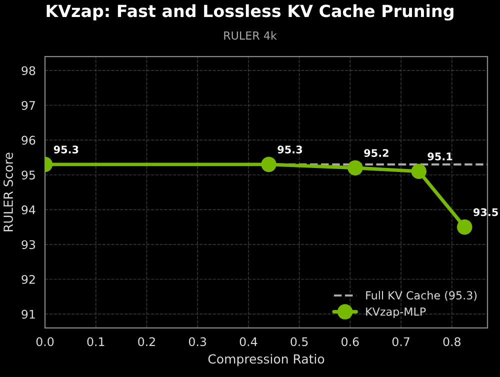 The width and height of the screenshot is (500, 377). I want to click on x-tick-label: 0.7, so click(401, 341).